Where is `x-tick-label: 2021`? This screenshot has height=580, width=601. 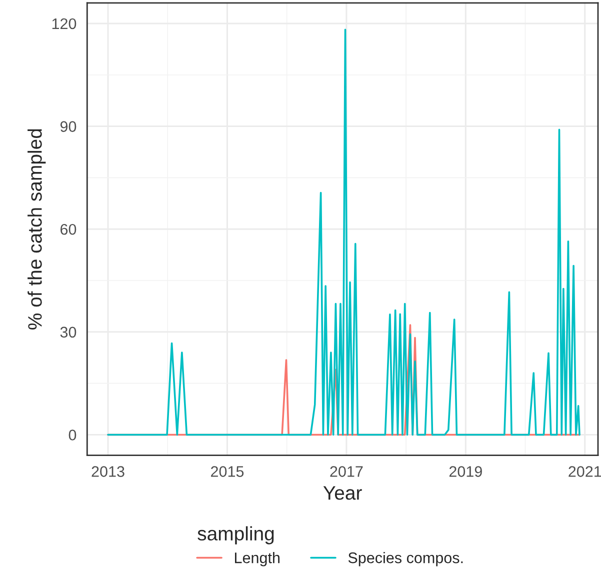 x-tick-label: 2021 is located at coordinates (584, 471).